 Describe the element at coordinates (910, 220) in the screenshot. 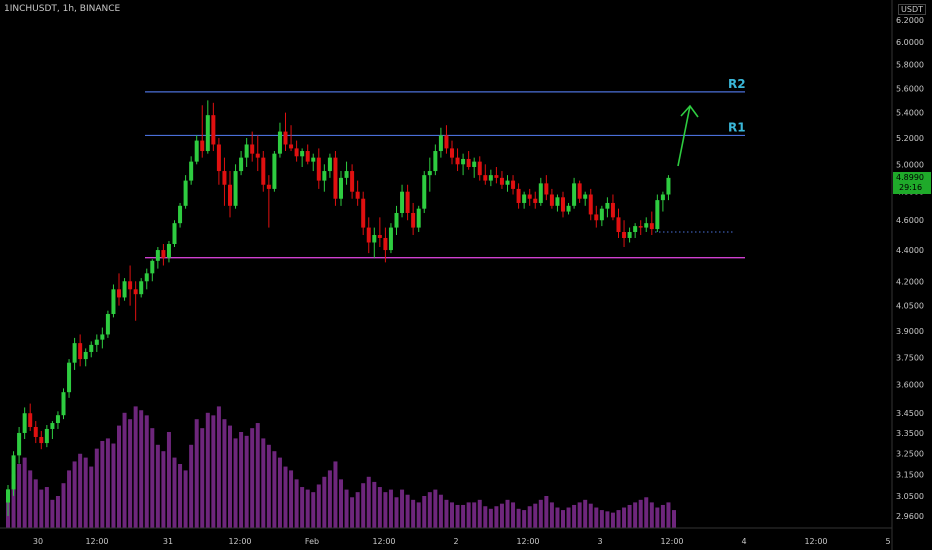

I see `price-tick-label: 4.6000` at that location.